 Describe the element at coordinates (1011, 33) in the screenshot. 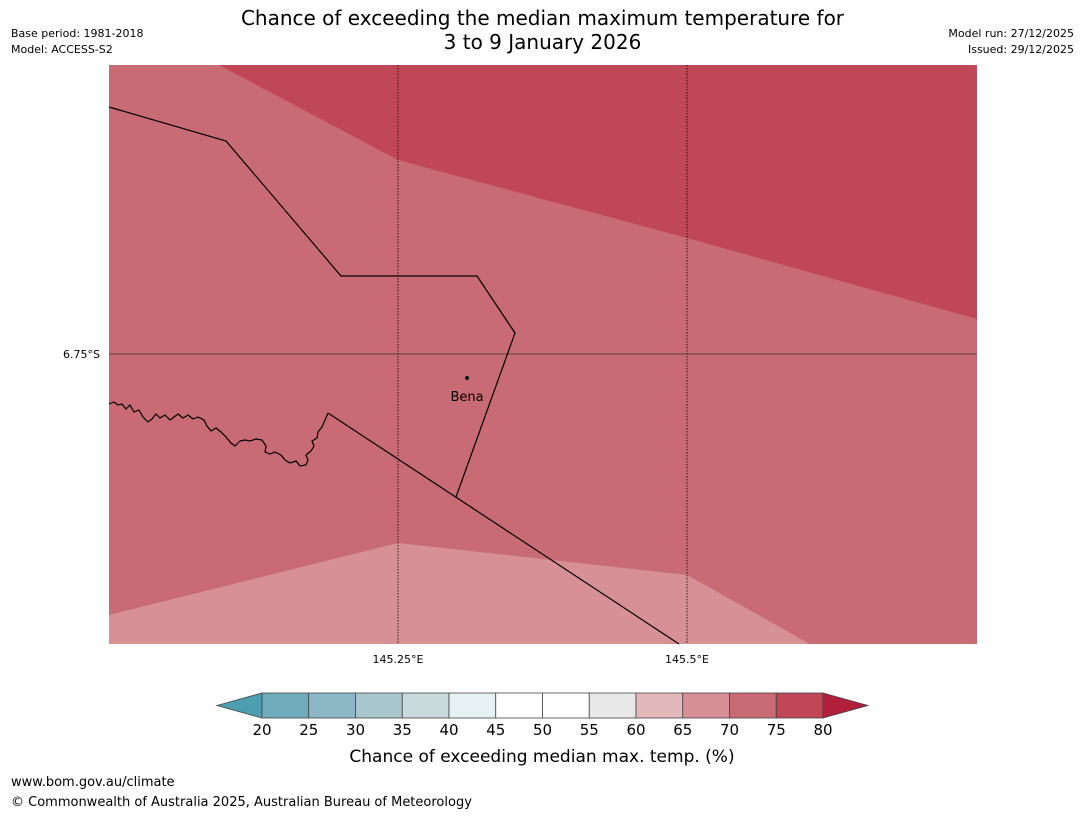

I see `model-run: Model run: 27/12/2025` at that location.